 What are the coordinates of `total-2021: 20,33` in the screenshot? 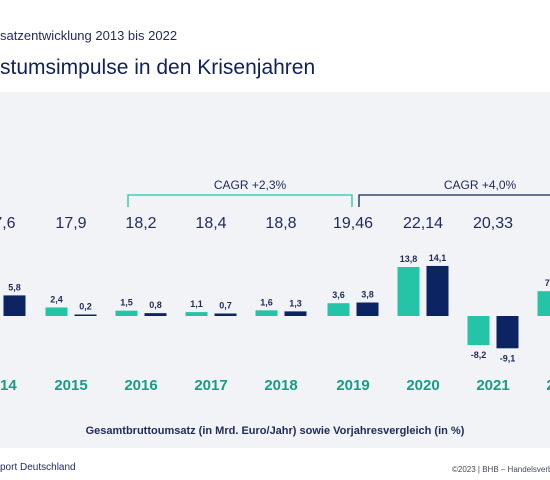 It's located at (493, 223).